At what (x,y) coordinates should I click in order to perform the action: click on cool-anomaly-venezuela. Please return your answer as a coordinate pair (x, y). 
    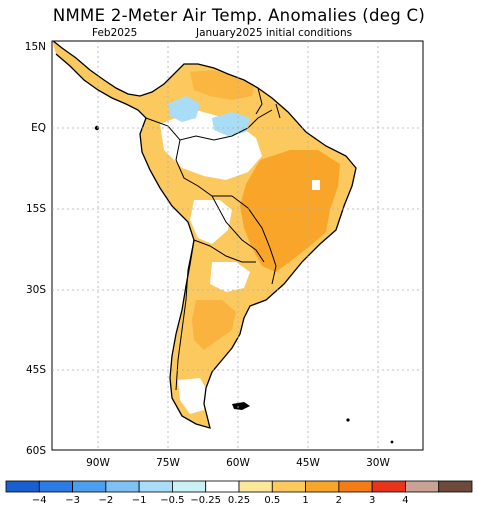
    Looking at the image, I should click on (231, 124).